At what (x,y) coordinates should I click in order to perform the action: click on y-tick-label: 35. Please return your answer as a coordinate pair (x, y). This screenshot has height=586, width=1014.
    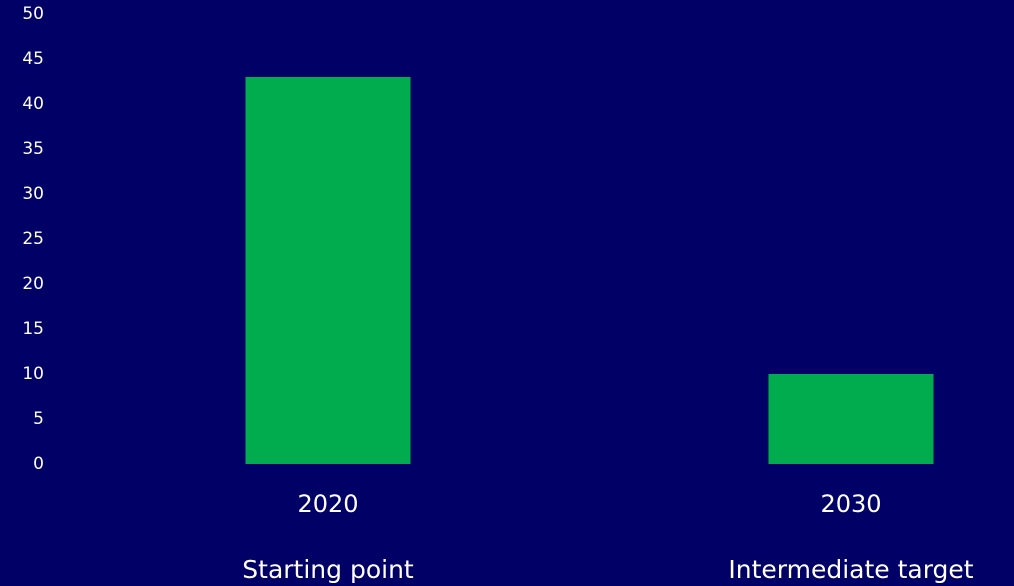
    Looking at the image, I should click on (33, 149).